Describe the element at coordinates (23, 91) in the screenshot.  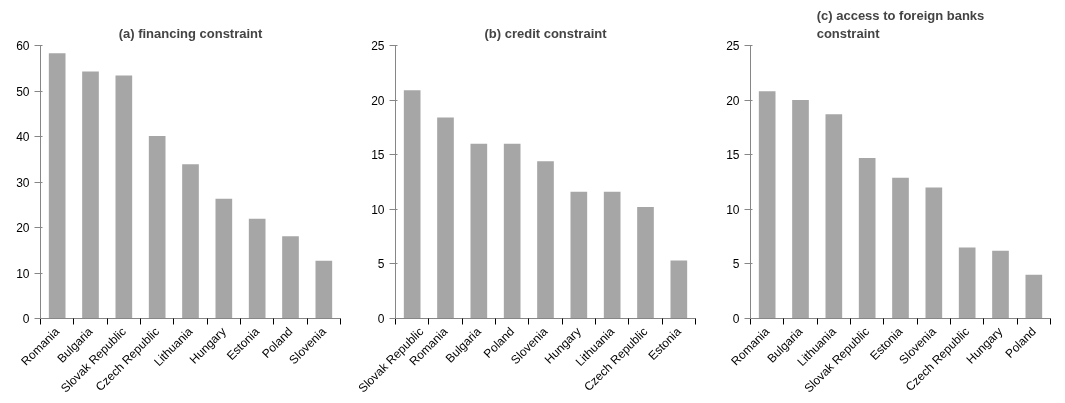
I see `y-tick-label: 50` at that location.